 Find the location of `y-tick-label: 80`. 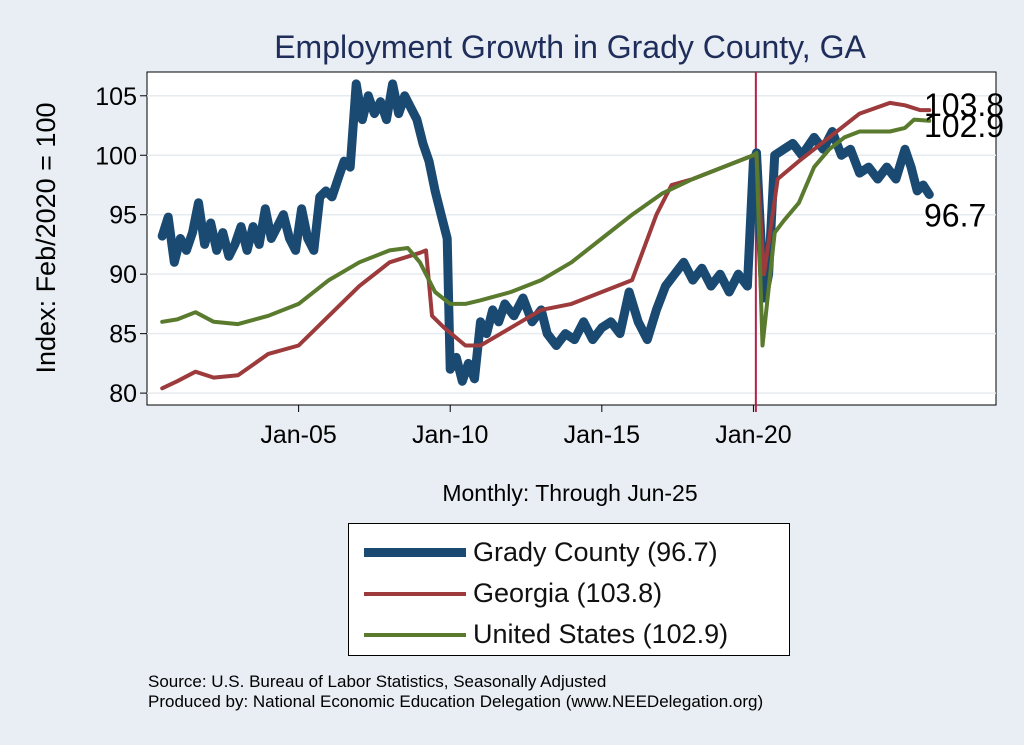

y-tick-label: 80 is located at coordinates (123, 394).